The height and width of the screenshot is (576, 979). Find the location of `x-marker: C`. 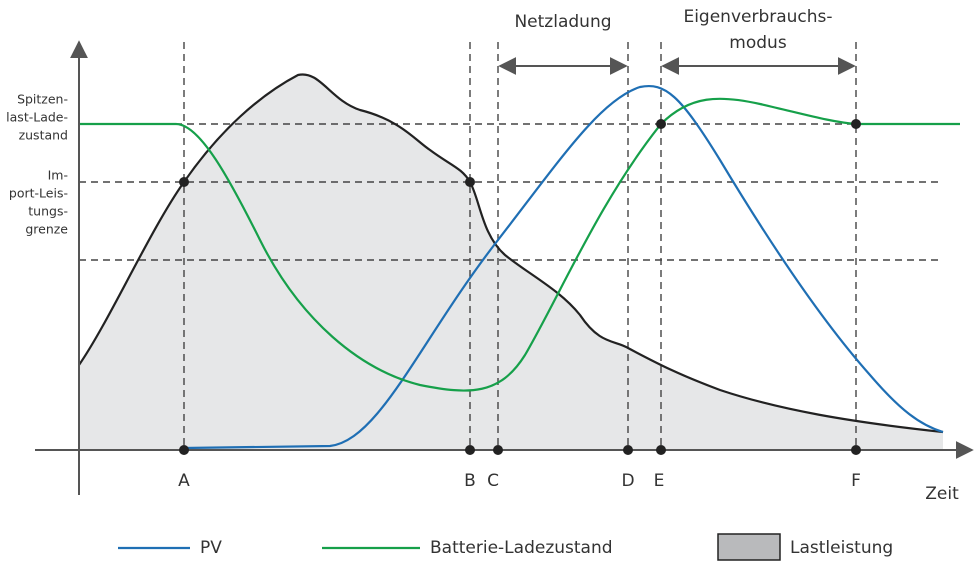

x-marker: C is located at coordinates (493, 481).